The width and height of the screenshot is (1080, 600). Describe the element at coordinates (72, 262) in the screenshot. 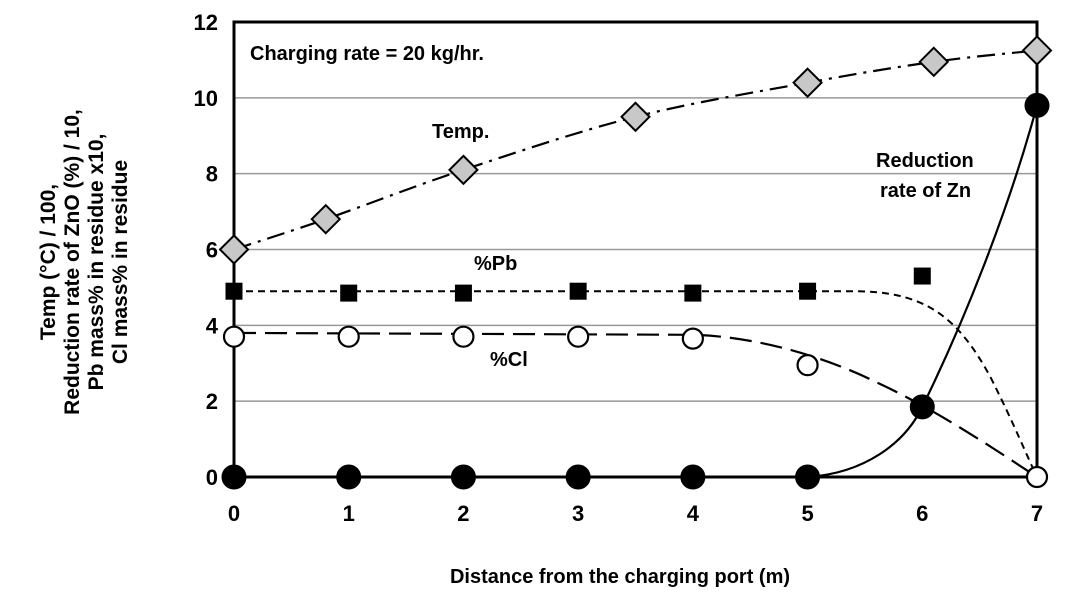

I see `y-axis-label-line-2: Reduction rate of ZnO (%) / 10,` at that location.